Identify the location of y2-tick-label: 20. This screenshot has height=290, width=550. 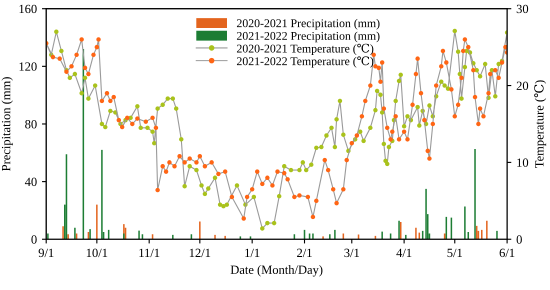
(522, 86).